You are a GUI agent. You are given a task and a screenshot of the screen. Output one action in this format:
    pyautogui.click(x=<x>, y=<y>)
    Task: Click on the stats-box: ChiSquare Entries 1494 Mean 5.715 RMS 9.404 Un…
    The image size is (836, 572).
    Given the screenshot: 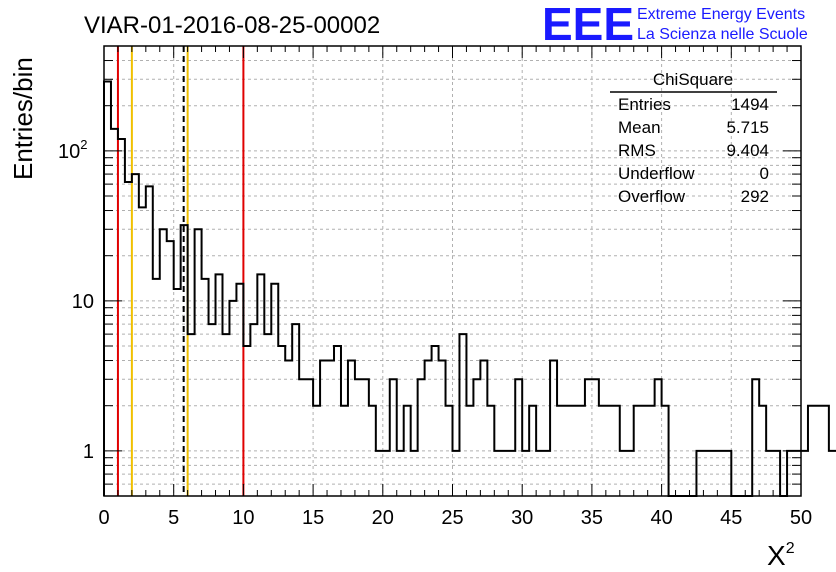 What is the action you would take?
    pyautogui.click(x=693, y=138)
    